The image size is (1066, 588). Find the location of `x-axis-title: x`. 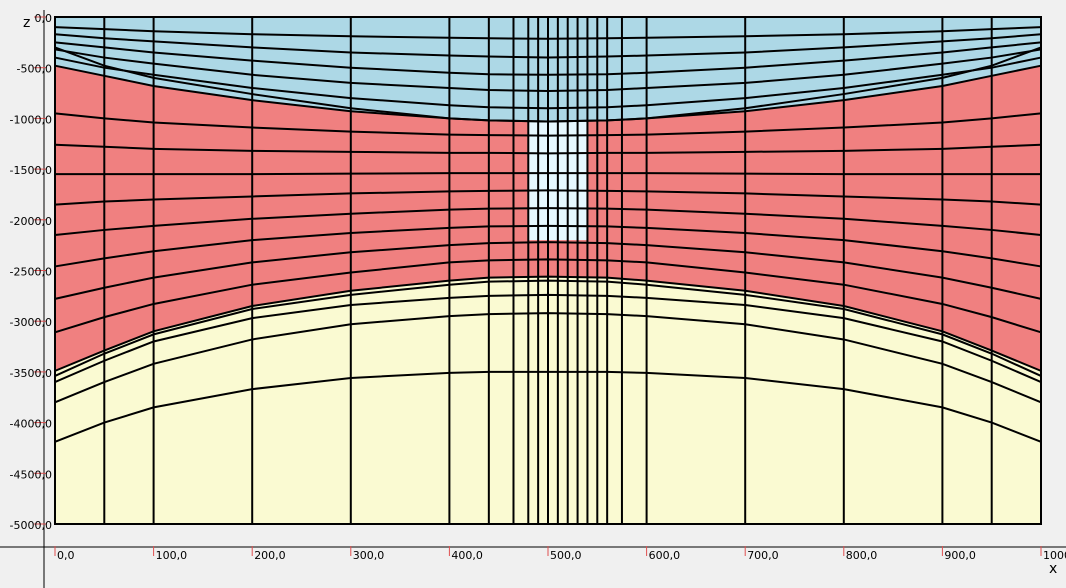

x-axis-title: x is located at coordinates (1053, 569).